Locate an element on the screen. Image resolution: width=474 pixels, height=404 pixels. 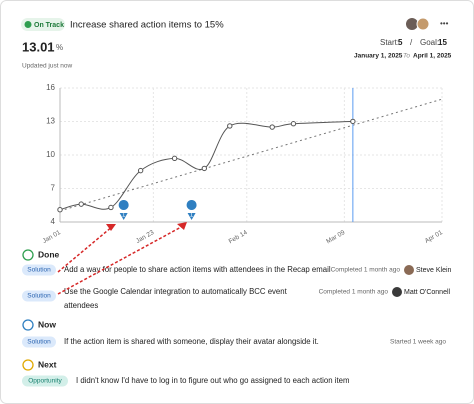
y-tick-label: 7 is located at coordinates (53, 188).